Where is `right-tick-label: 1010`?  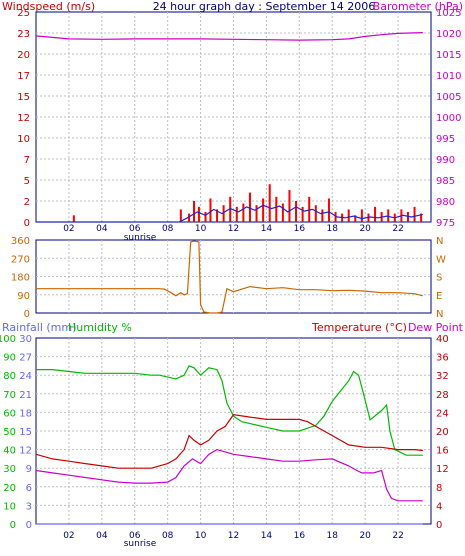 right-tick-label: 1010 is located at coordinates (448, 76).